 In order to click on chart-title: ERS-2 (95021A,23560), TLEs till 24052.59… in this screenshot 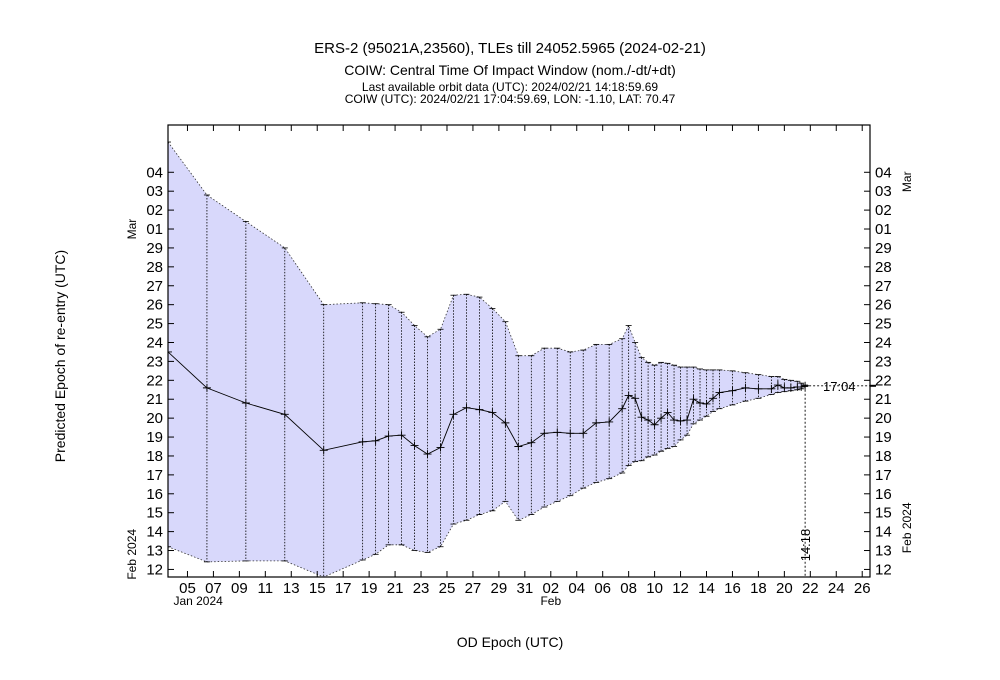, I will do `click(510, 48)`.